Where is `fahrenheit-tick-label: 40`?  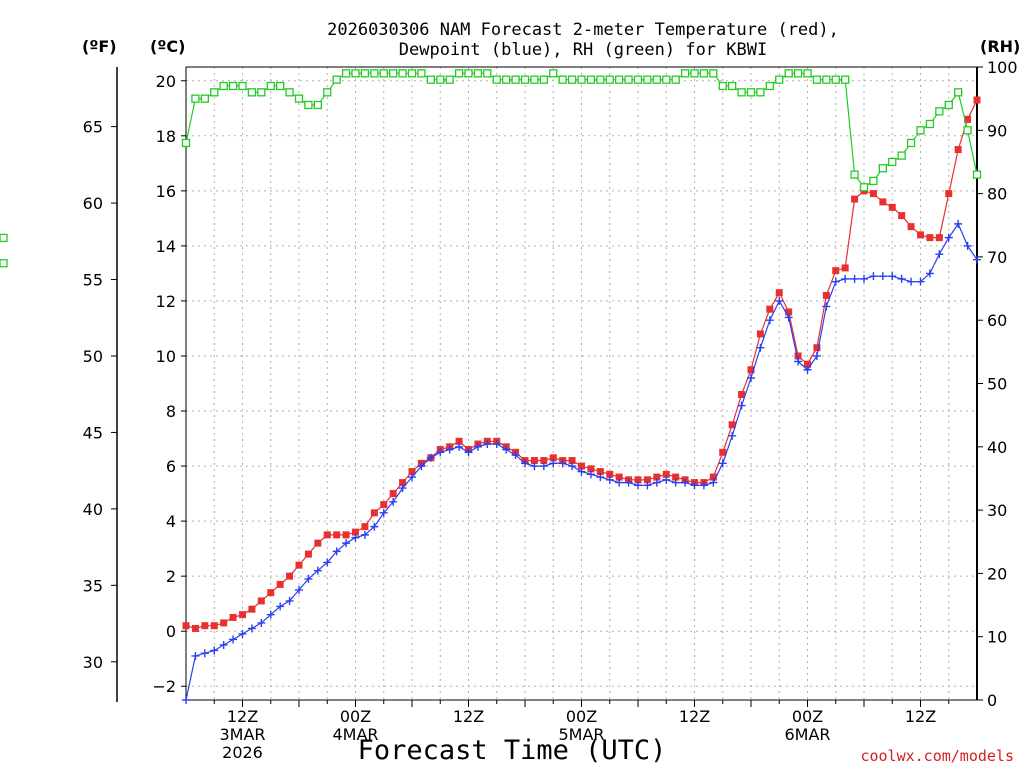 fahrenheit-tick-label: 40 is located at coordinates (93, 509).